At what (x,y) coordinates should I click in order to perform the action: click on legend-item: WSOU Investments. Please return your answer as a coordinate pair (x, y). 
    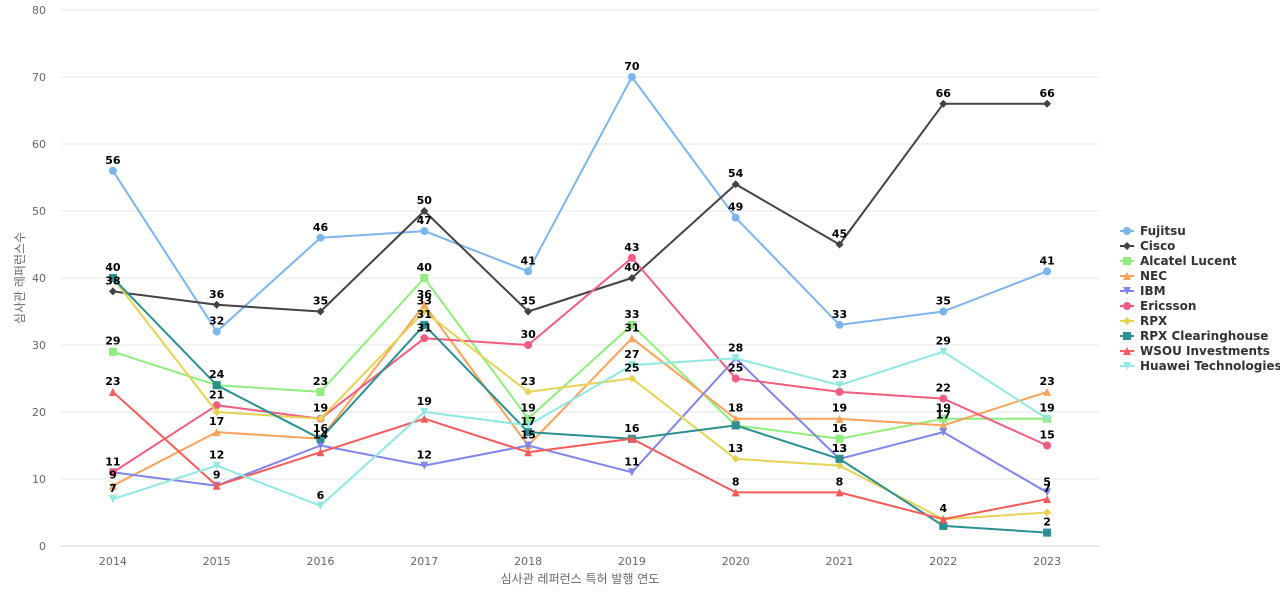
    Looking at the image, I should click on (1195, 351).